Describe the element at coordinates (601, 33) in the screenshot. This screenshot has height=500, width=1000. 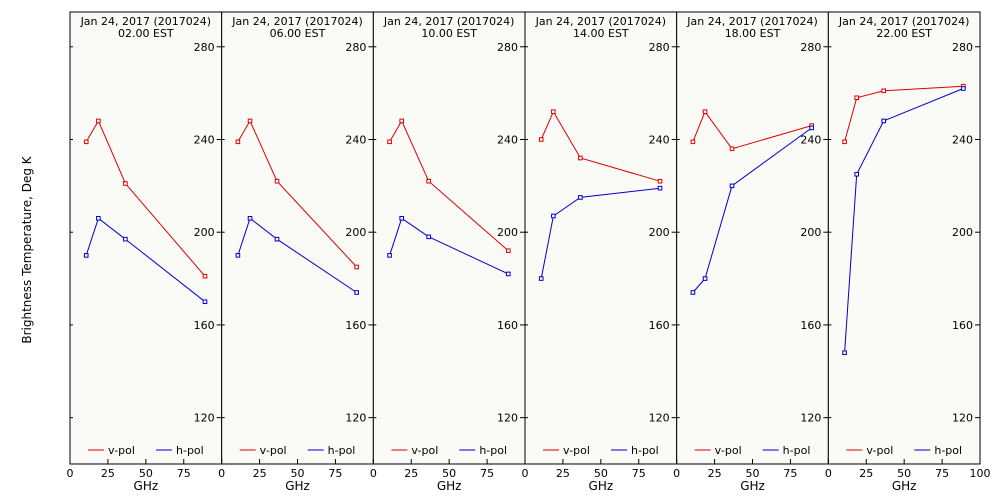
I see `panel-subtitle: 14.00 EST` at that location.